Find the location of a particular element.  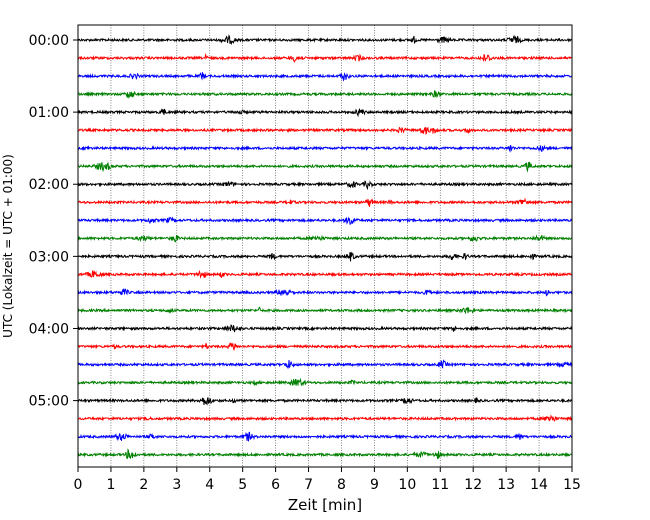

x-axis-label: Zeit [min] is located at coordinates (325, 505).